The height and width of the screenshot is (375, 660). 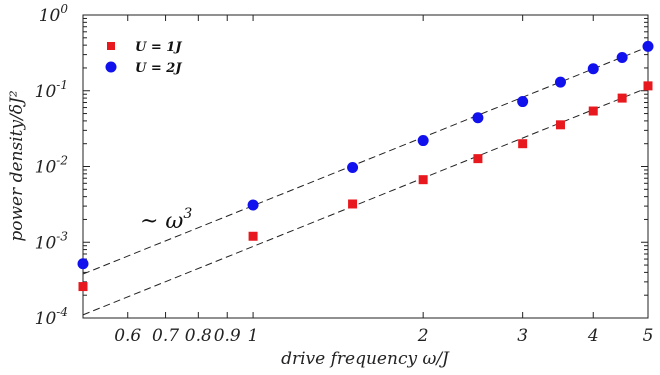 What do you see at coordinates (165, 336) in the screenshot?
I see `x-tick-label: 0.7` at bounding box center [165, 336].